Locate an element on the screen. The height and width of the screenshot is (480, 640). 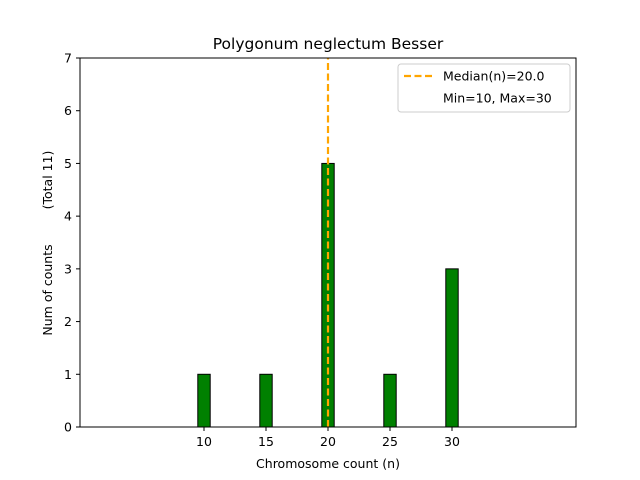
y-ticks: 0 1 2 3 4 5 6 7 is located at coordinates (72, 243).